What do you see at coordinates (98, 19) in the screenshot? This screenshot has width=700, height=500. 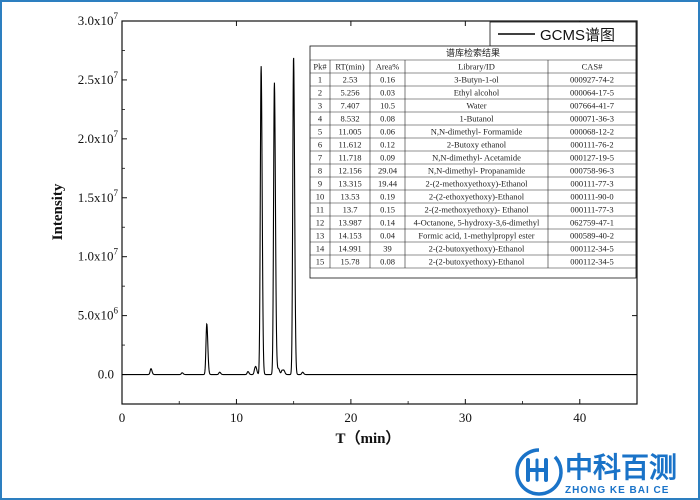 I see `y-tick-label: 3.0x10⁷` at bounding box center [98, 19].